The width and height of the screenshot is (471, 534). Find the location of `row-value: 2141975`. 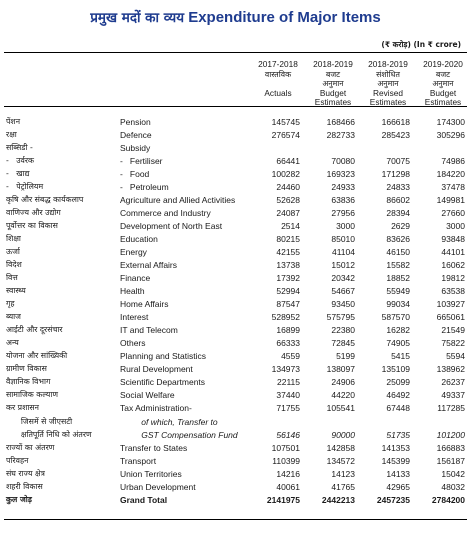

row-value: 2141975 is located at coordinates (283, 499).